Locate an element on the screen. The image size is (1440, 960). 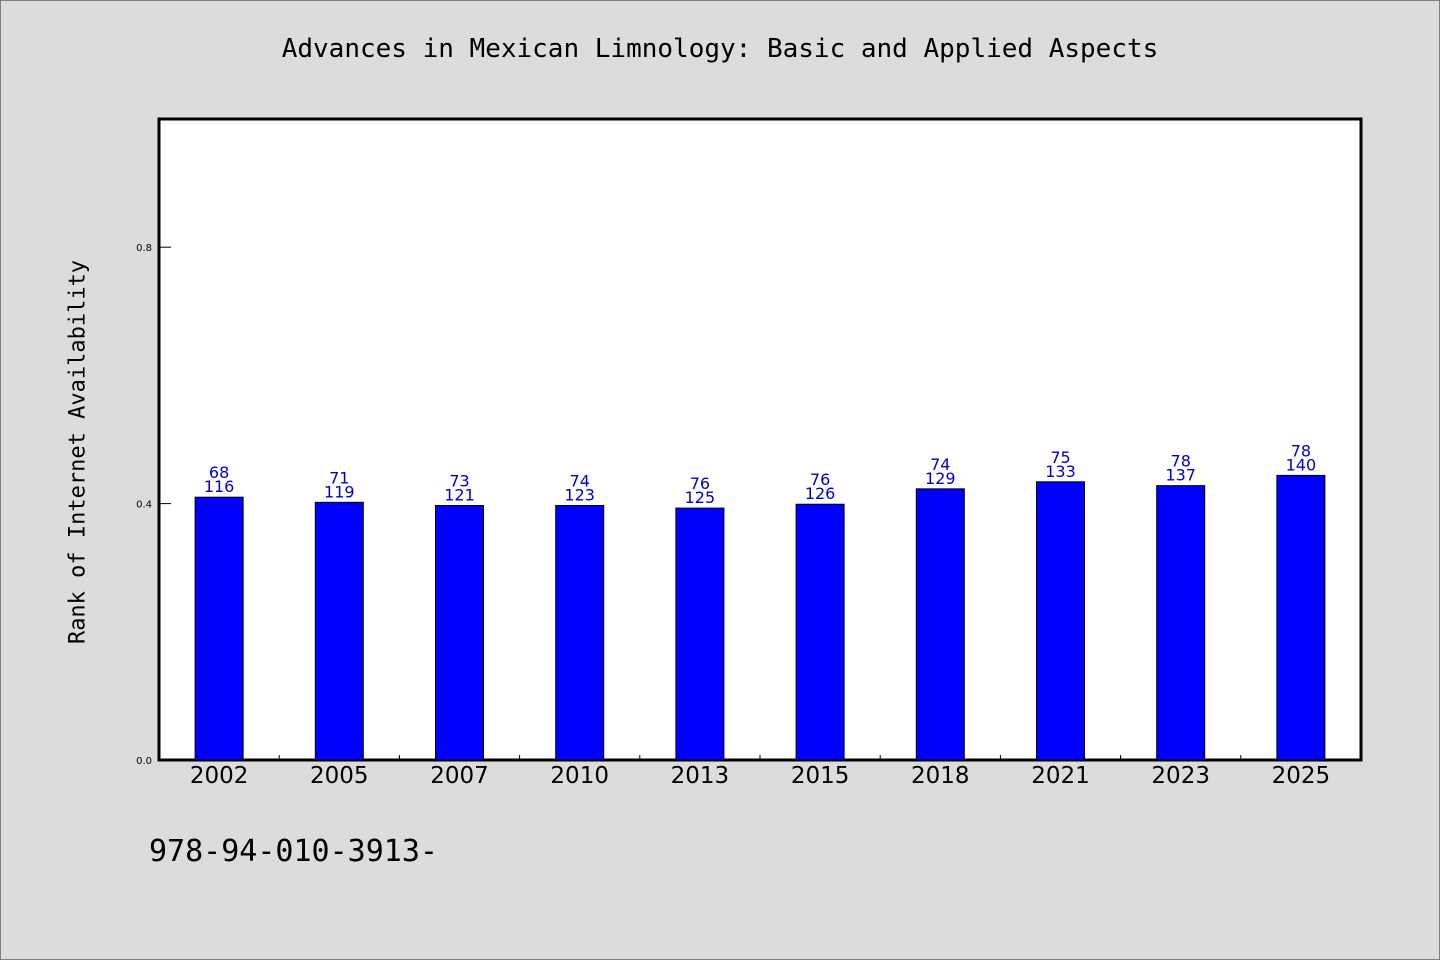
isbn-text: 978-94-010-3913- is located at coordinates (293, 851).